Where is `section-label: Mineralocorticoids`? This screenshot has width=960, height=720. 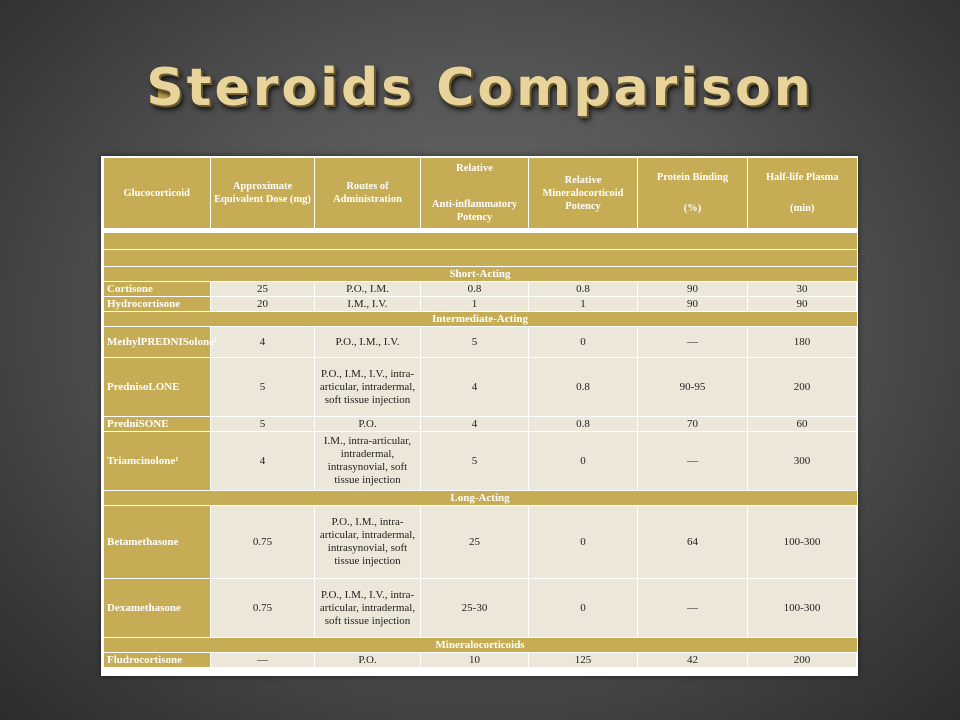 section-label: Mineralocorticoids is located at coordinates (480, 645).